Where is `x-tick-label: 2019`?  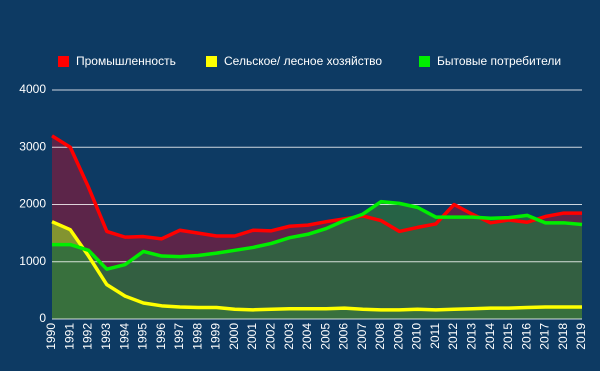
x-tick-label: 2019 is located at coordinates (581, 336).